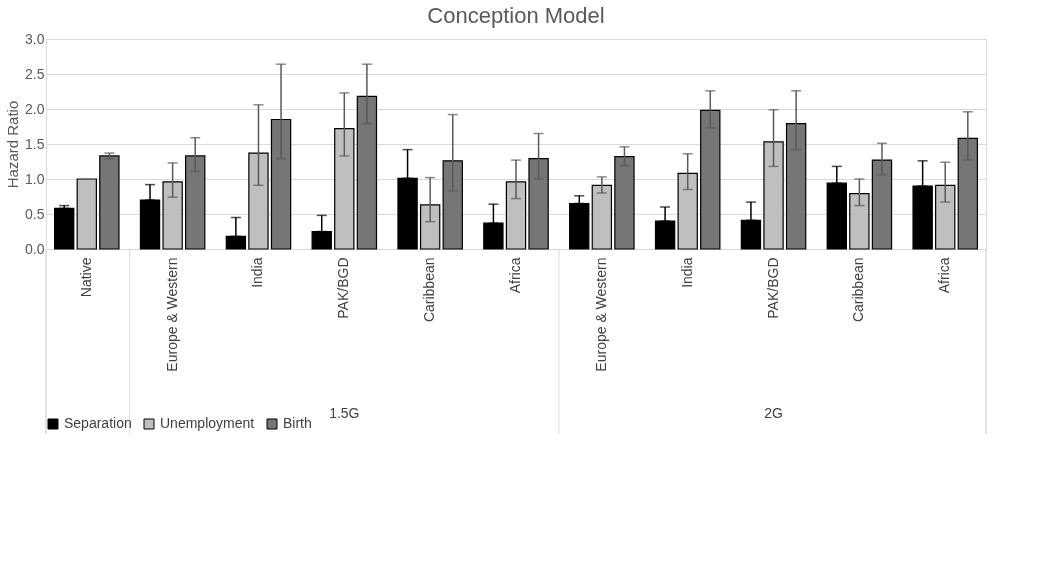 This screenshot has height=580, width=1044. What do you see at coordinates (35, 143) in the screenshot?
I see `y-tick-label: 1.5` at bounding box center [35, 143].